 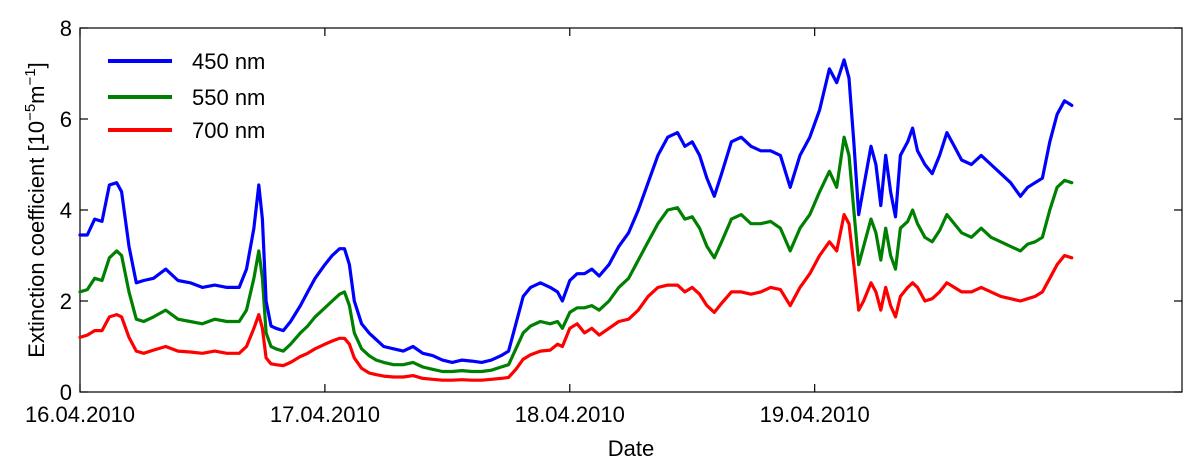 What do you see at coordinates (36, 65) in the screenshot?
I see `y-axis-label-end: ]` at bounding box center [36, 65].